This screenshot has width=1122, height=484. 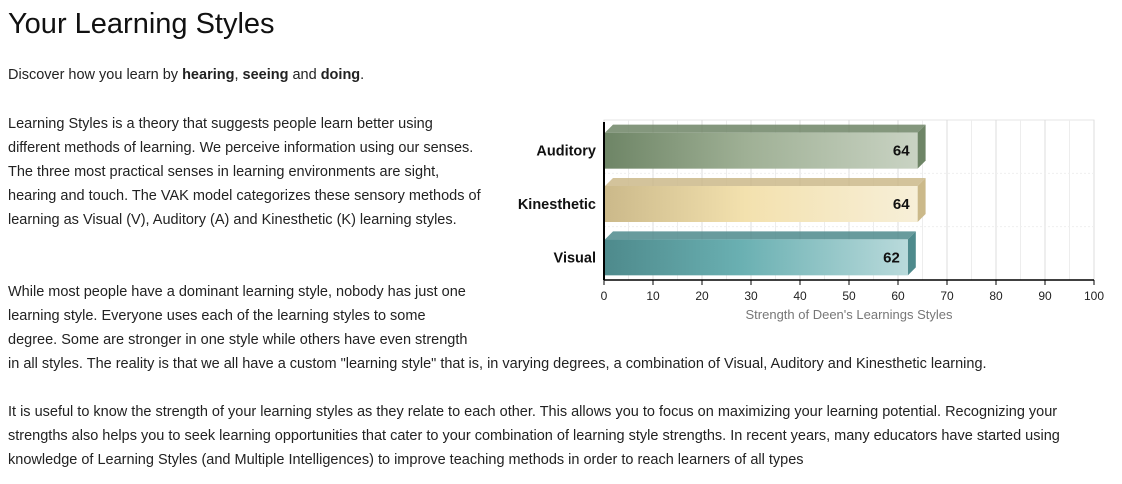 What do you see at coordinates (898, 296) in the screenshot?
I see `x-tick-label: 60` at bounding box center [898, 296].